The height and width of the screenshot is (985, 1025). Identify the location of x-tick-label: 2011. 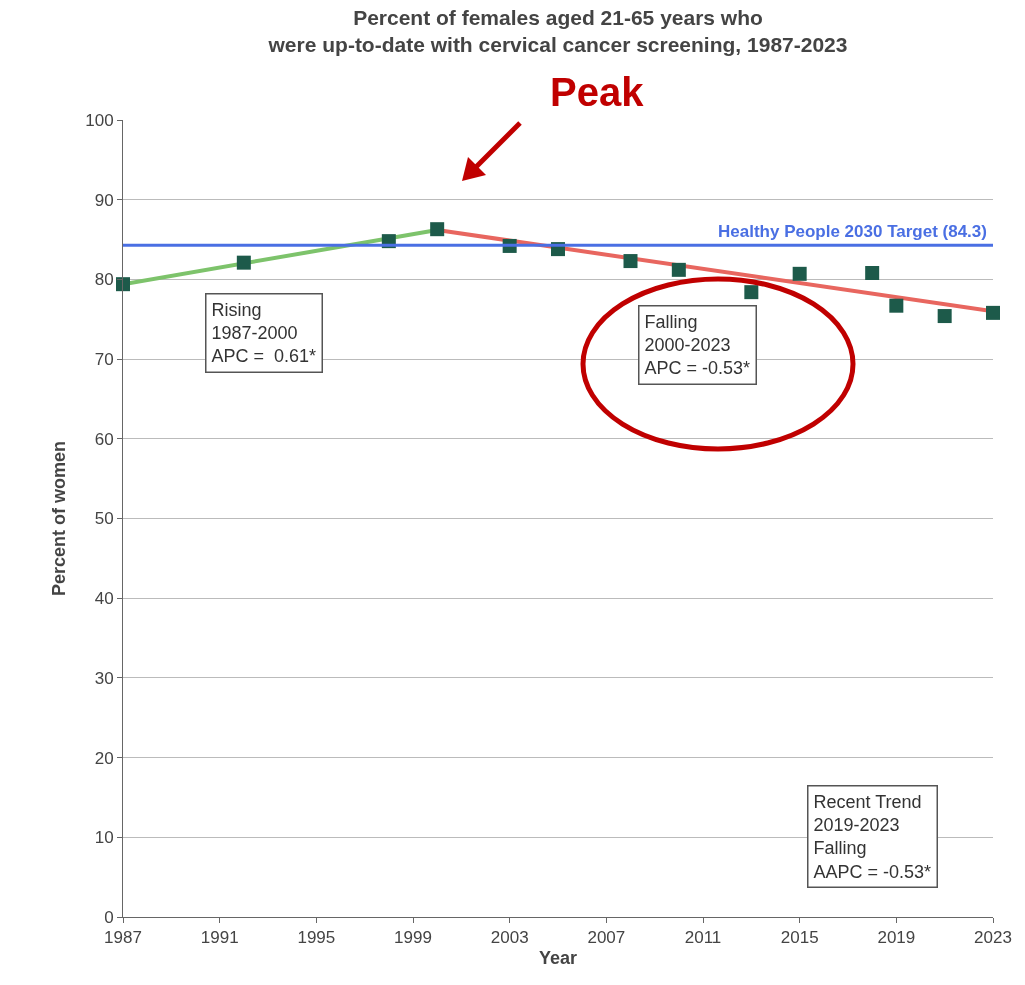
(703, 938).